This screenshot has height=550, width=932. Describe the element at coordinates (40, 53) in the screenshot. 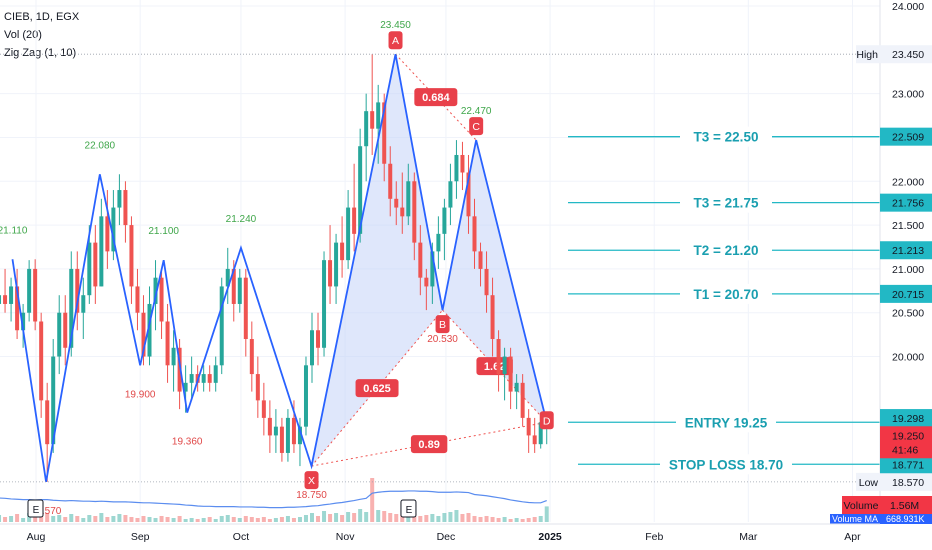

I see `zigzag-indicator-label: Zig Zag (1, 10)` at that location.